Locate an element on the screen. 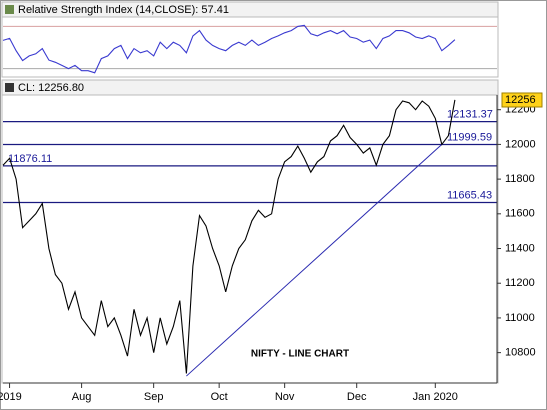 The height and width of the screenshot is (410, 547). x-tick-label: Dec is located at coordinates (357, 397).